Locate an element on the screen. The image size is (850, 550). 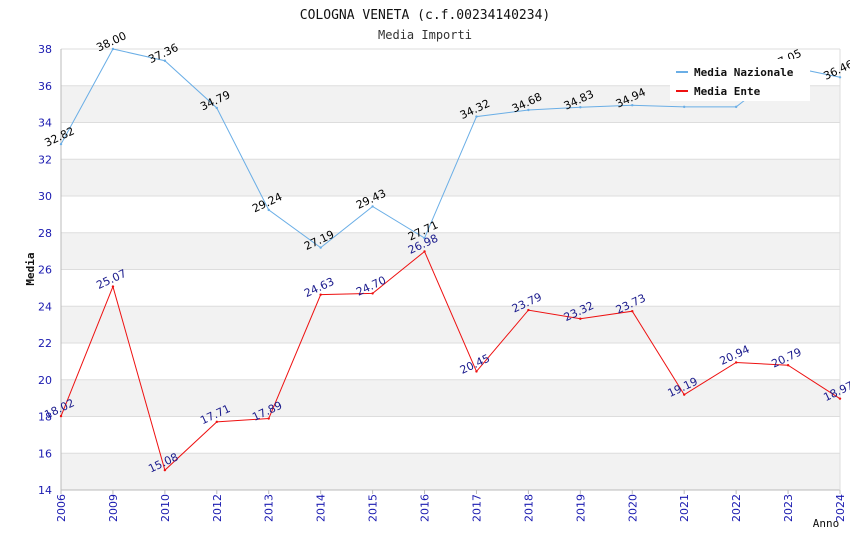
x-axis-label: Anno is located at coordinates (826, 523).